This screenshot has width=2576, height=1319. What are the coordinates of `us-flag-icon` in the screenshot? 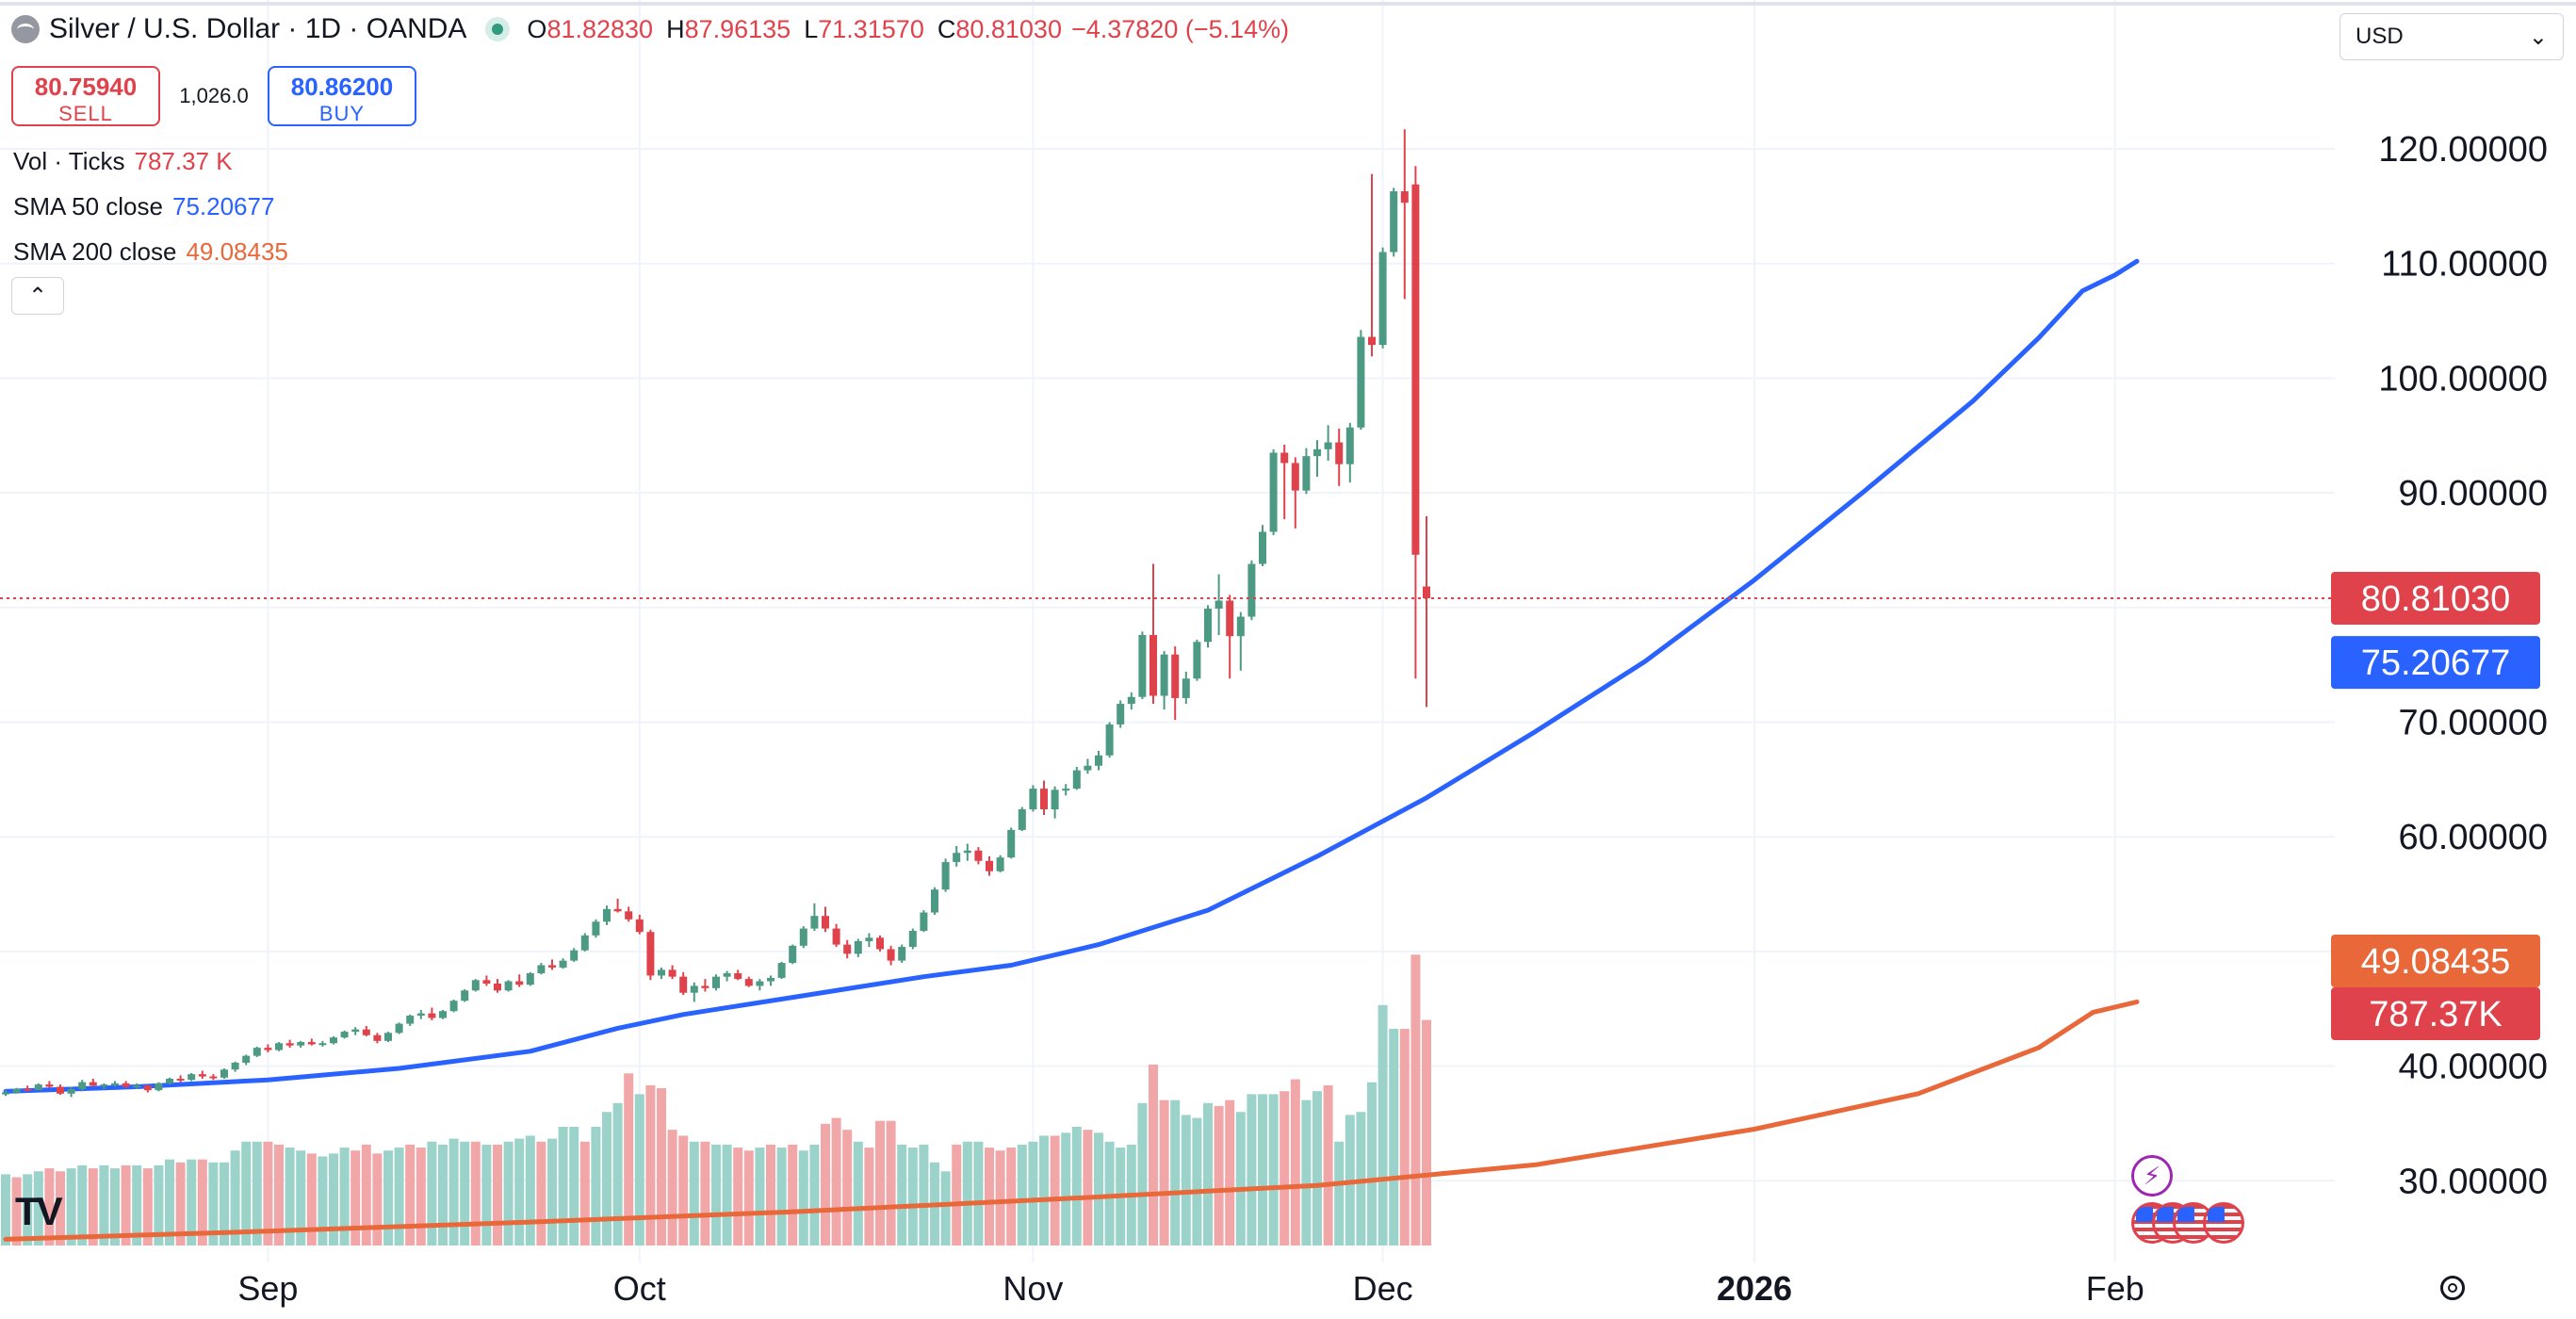 It's located at (2223, 1223).